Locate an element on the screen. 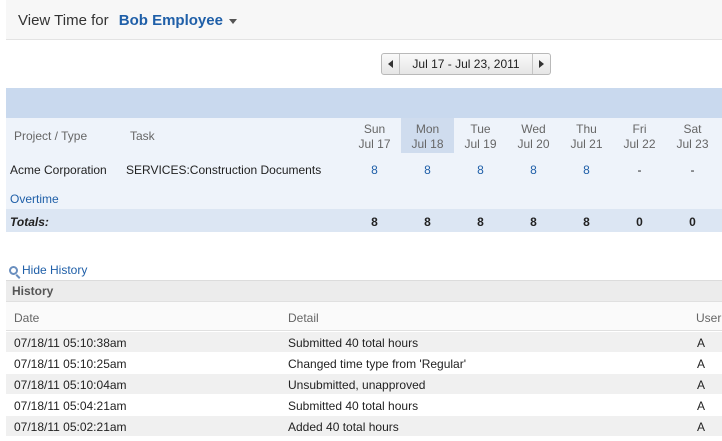  employee-name: Bob Employee is located at coordinates (170, 20).